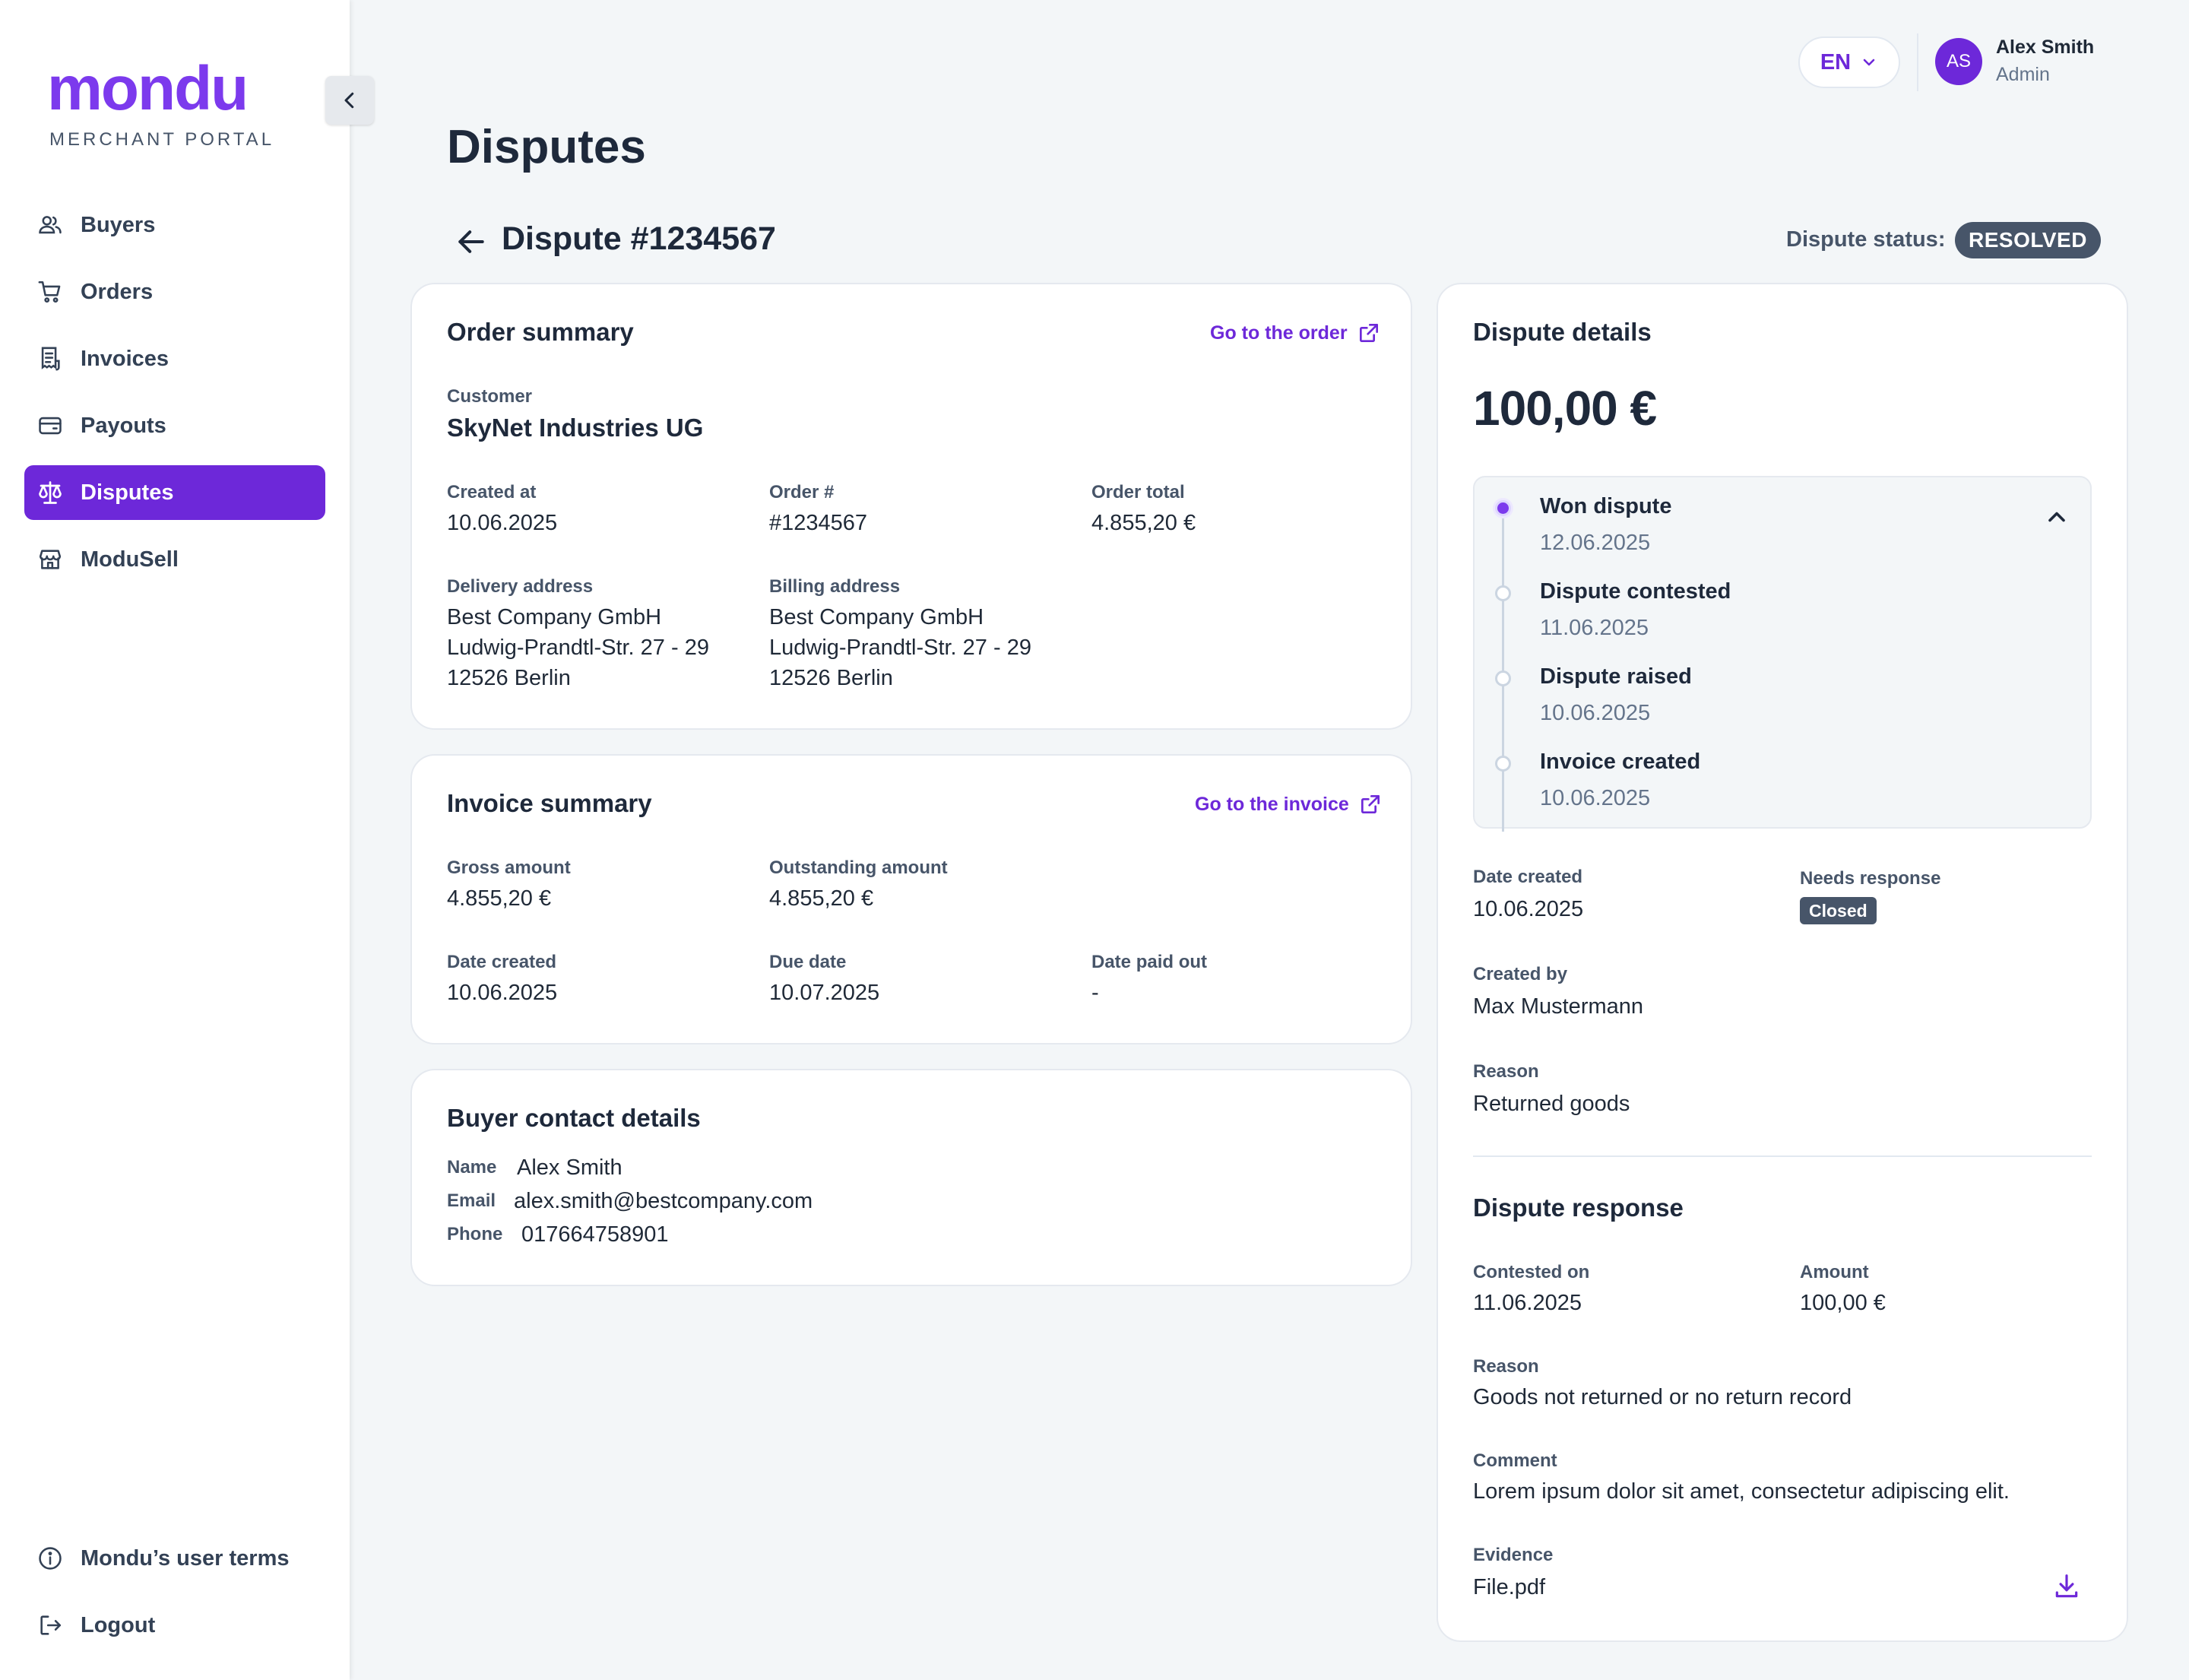  What do you see at coordinates (911, 1177) in the screenshot?
I see `buyer-contact-card` at bounding box center [911, 1177].